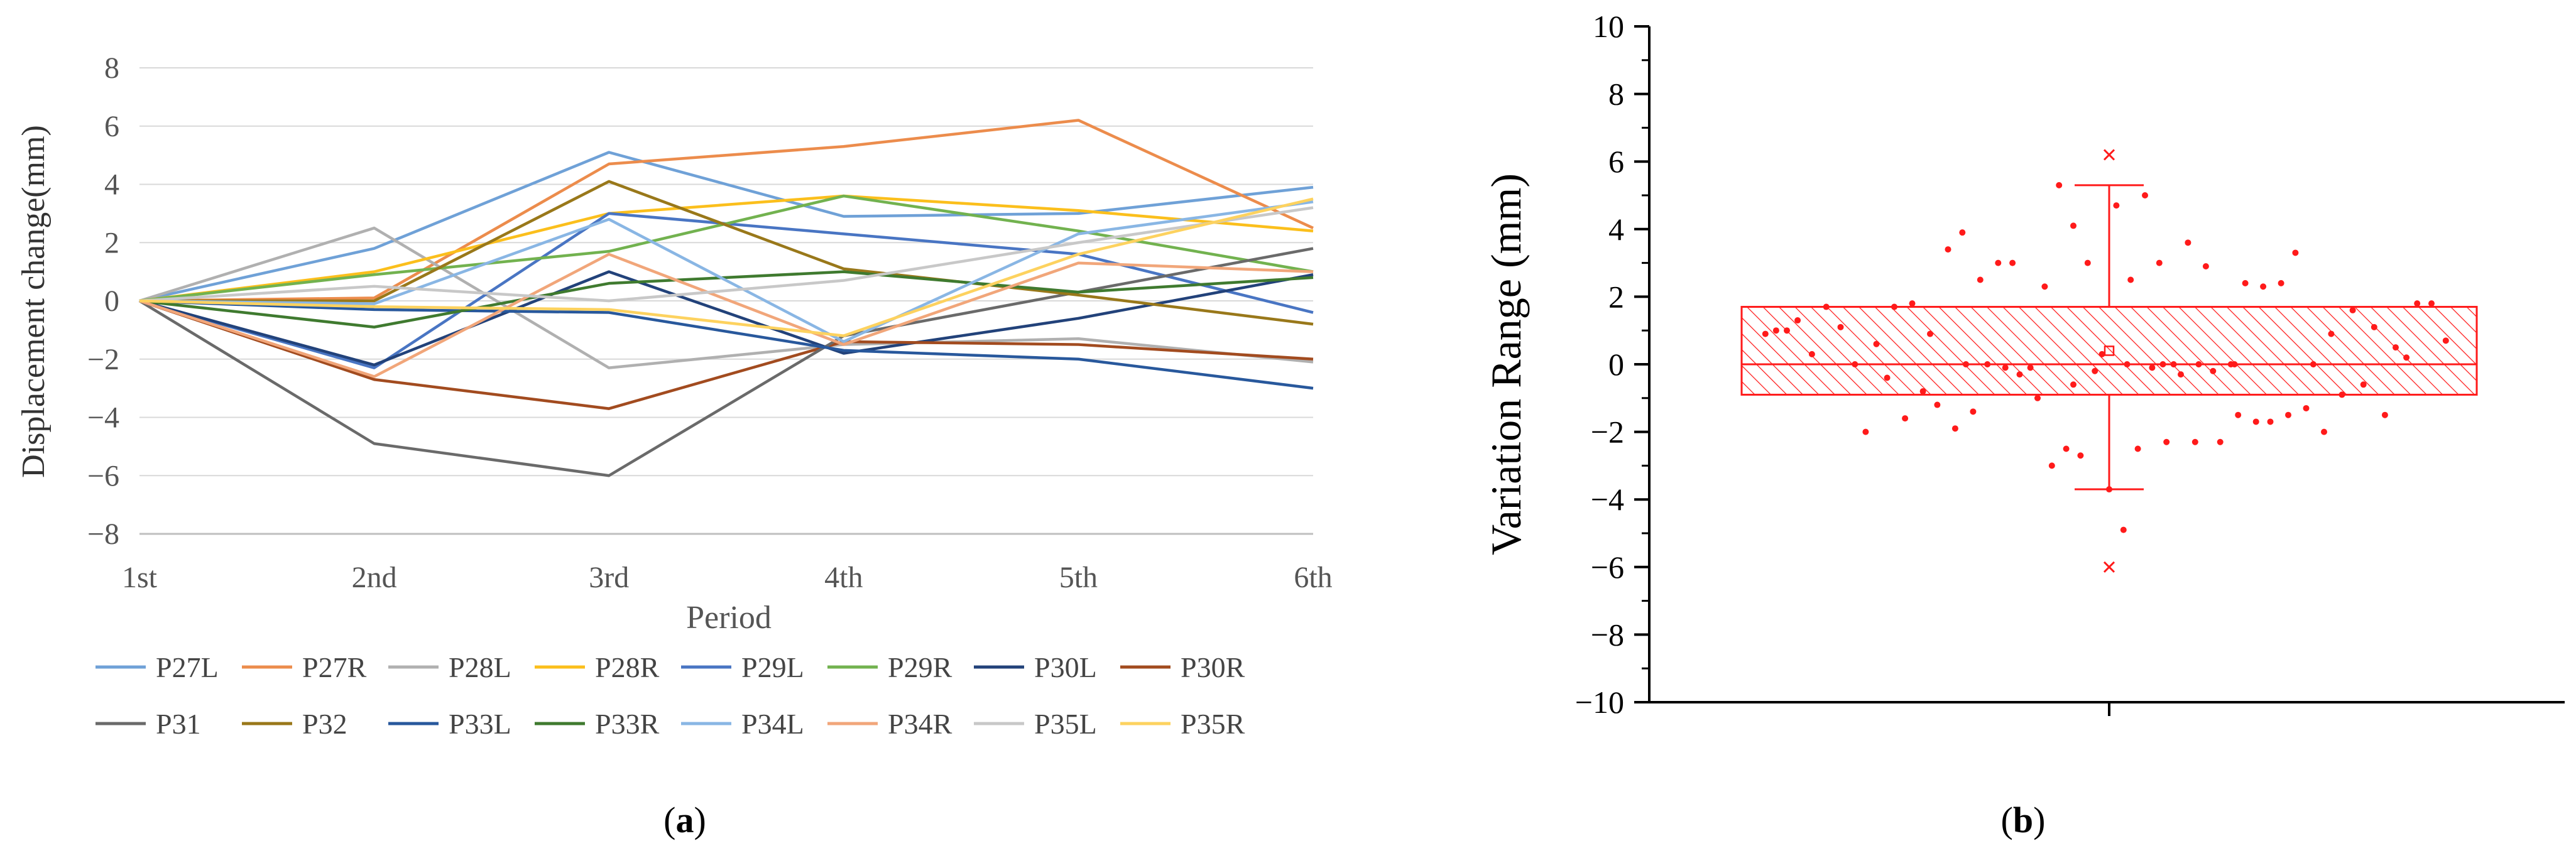  What do you see at coordinates (1616, 296) in the screenshot?
I see `b-y-tick-label: 2` at bounding box center [1616, 296].